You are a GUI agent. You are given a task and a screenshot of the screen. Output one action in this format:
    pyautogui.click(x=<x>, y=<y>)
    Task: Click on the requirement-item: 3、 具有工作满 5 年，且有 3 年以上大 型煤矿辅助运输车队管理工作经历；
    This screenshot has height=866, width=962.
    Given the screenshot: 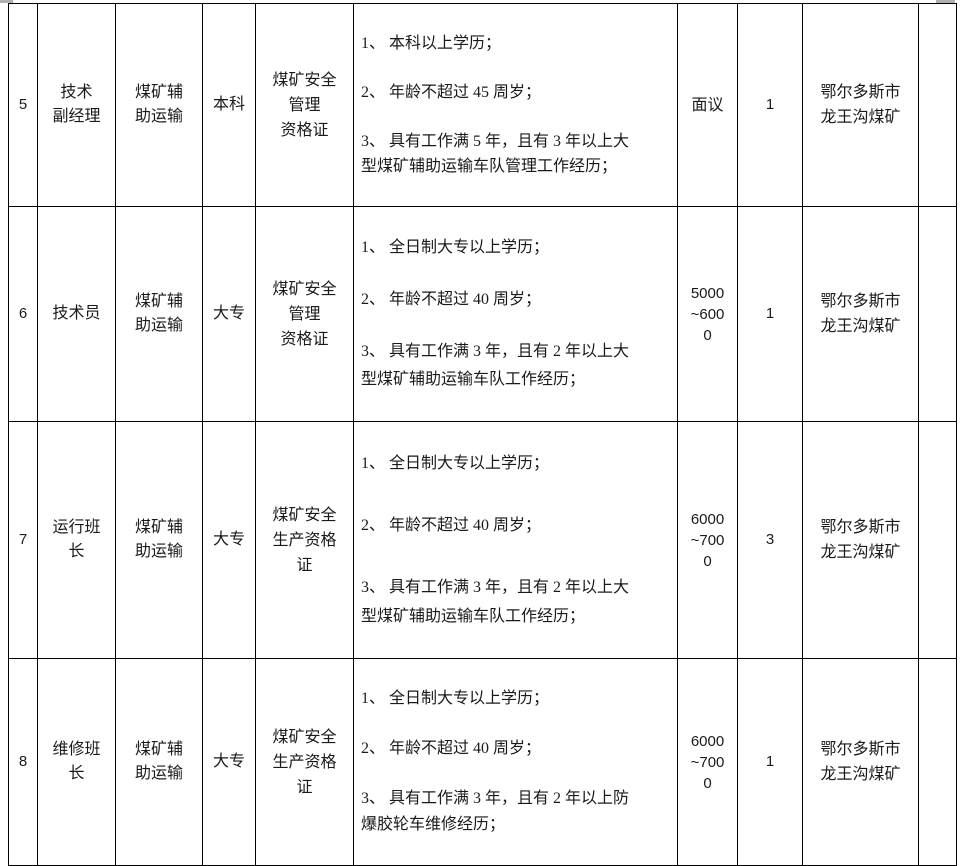 What is the action you would take?
    pyautogui.click(x=495, y=154)
    